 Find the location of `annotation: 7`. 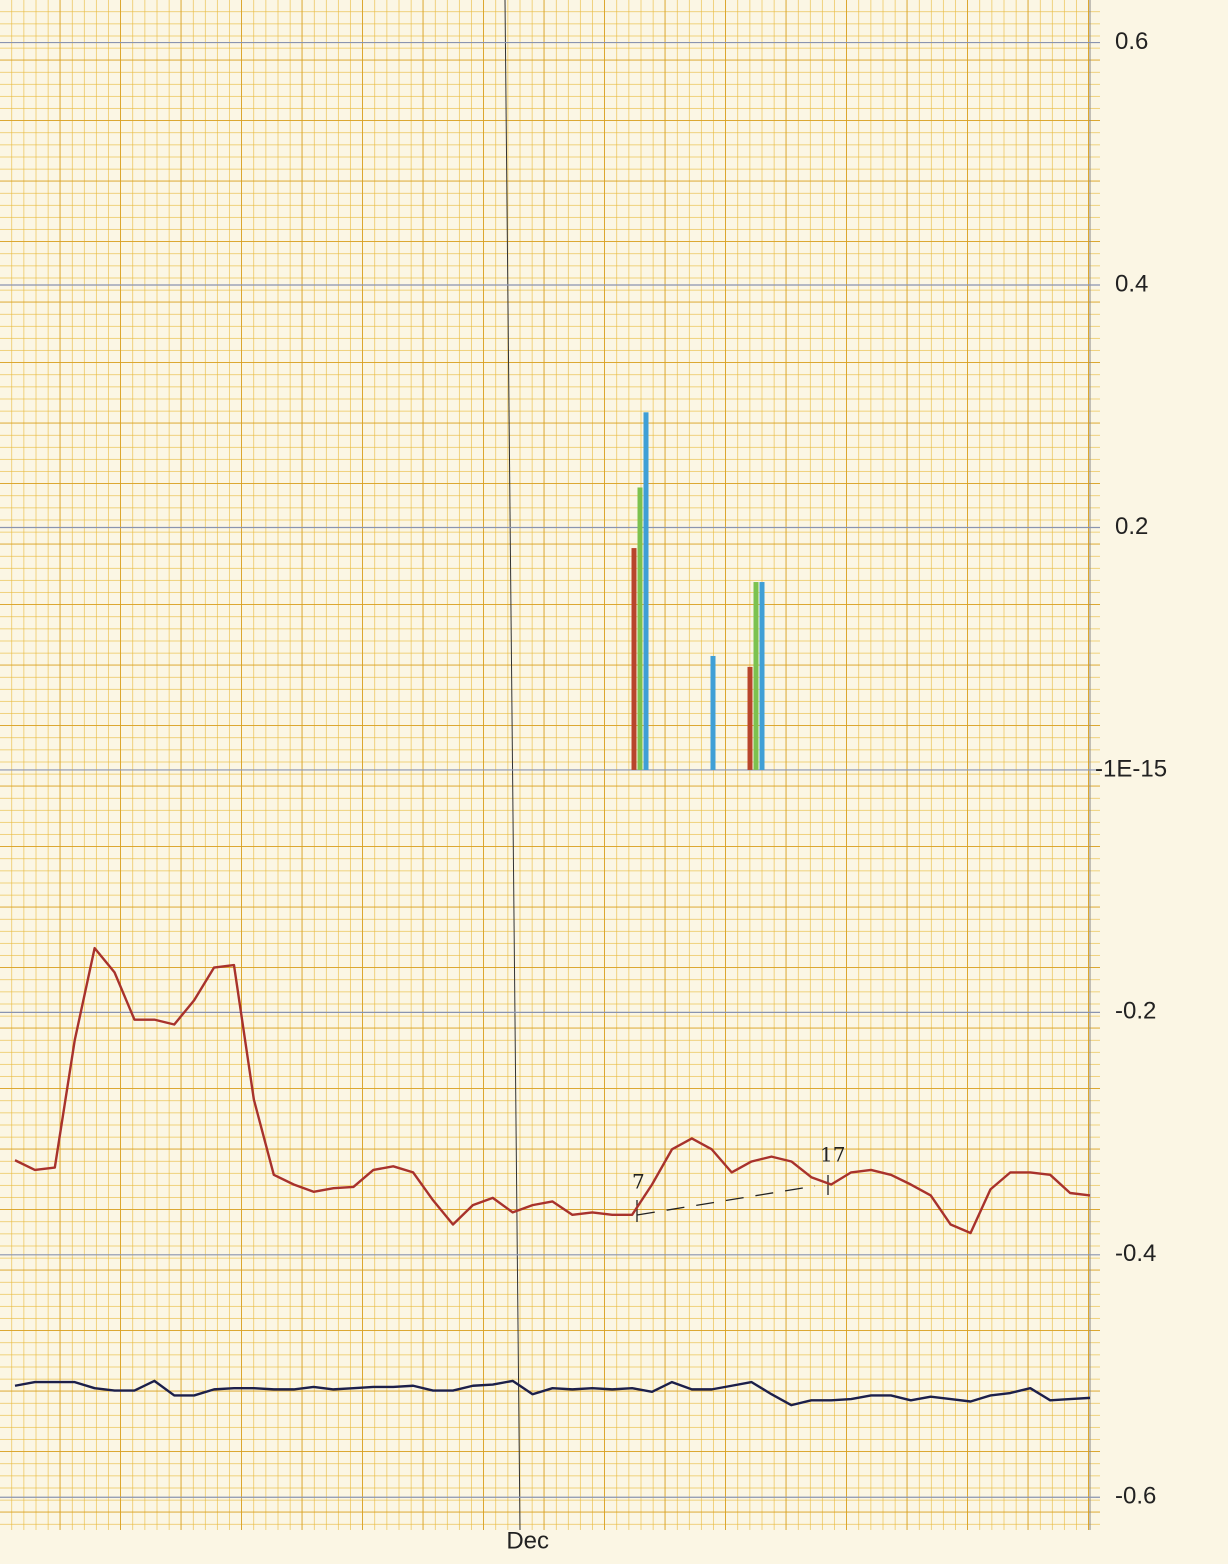

annotation: 7 is located at coordinates (638, 1182).